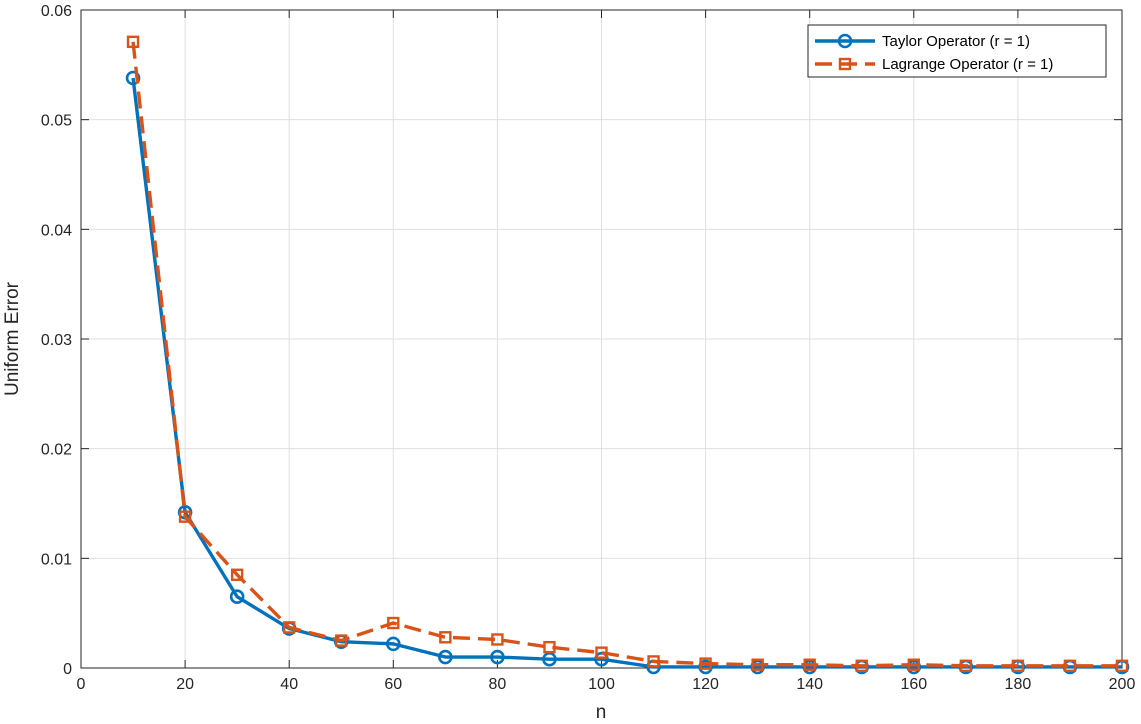 Image resolution: width=1141 pixels, height=724 pixels. I want to click on x-tick-labels: 0 20 40 60 80 100 120 140 160 180 200, so click(606, 684).